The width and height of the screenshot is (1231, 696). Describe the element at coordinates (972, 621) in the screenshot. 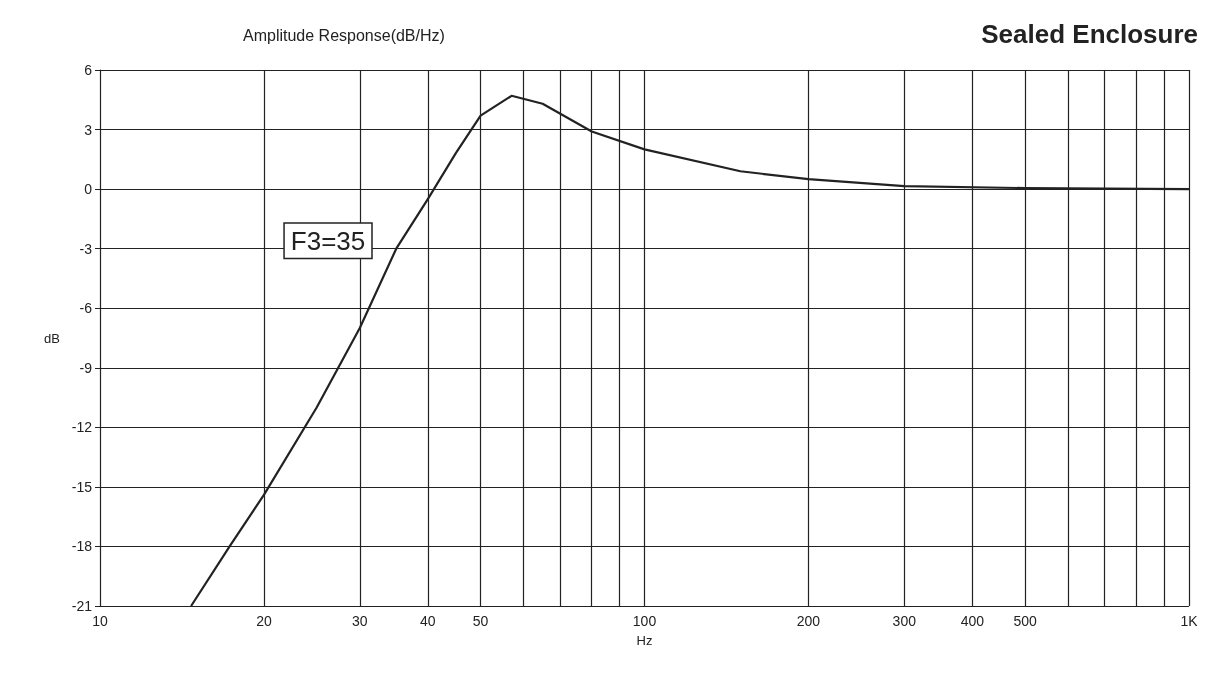

I see `x-tick-label: 400` at that location.